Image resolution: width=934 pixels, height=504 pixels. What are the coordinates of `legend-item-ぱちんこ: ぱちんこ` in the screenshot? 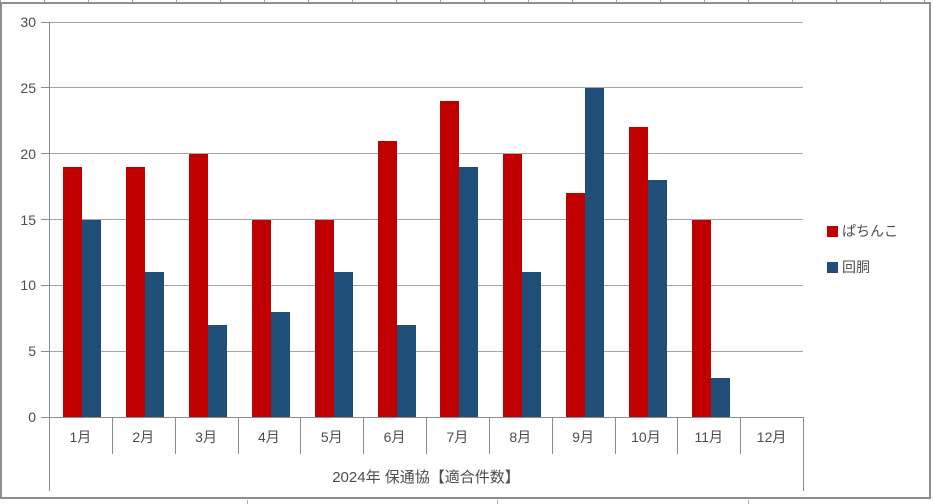 It's located at (862, 231).